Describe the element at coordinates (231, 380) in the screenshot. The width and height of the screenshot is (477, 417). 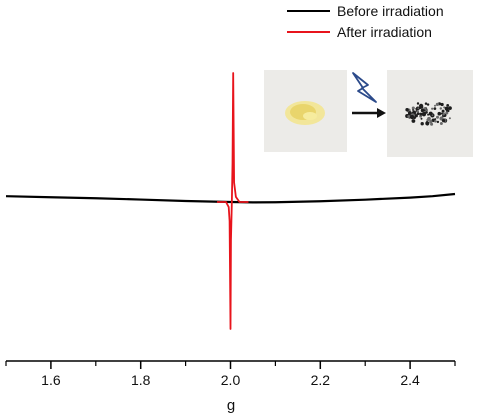
I see `x-tick-label: 2.0` at that location.